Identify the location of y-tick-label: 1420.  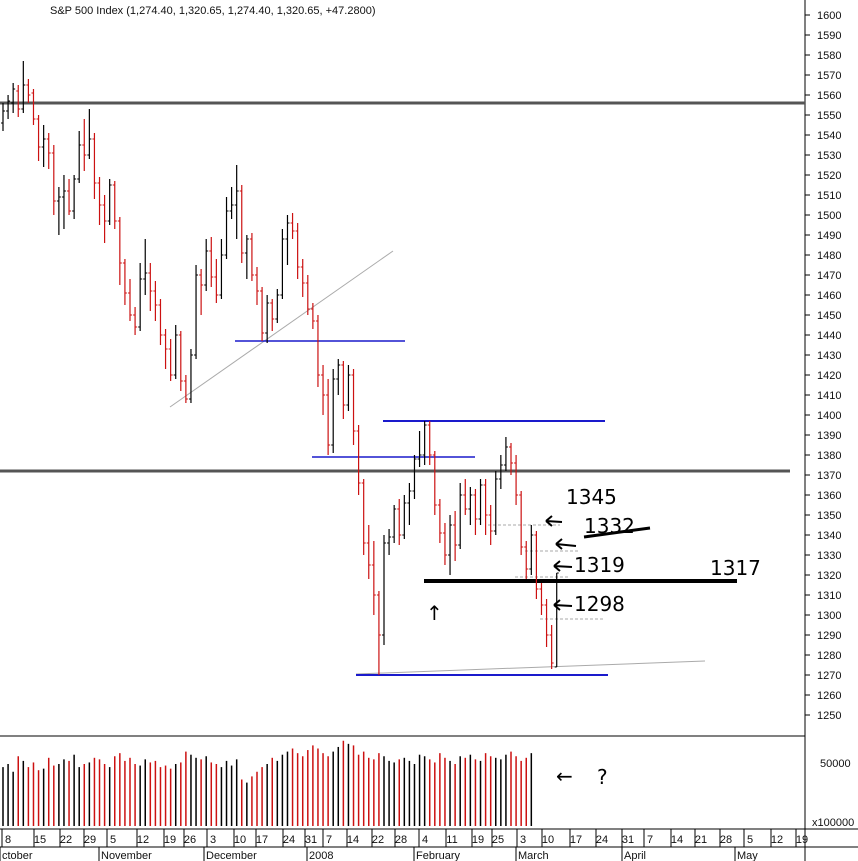
(829, 376).